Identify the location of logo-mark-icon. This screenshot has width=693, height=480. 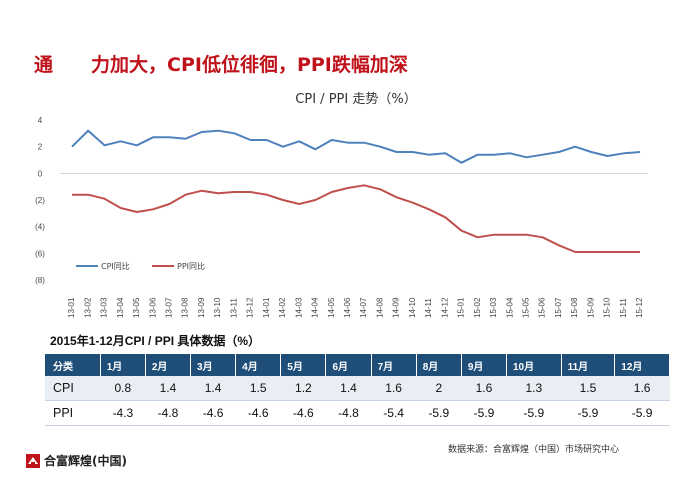
(33, 460).